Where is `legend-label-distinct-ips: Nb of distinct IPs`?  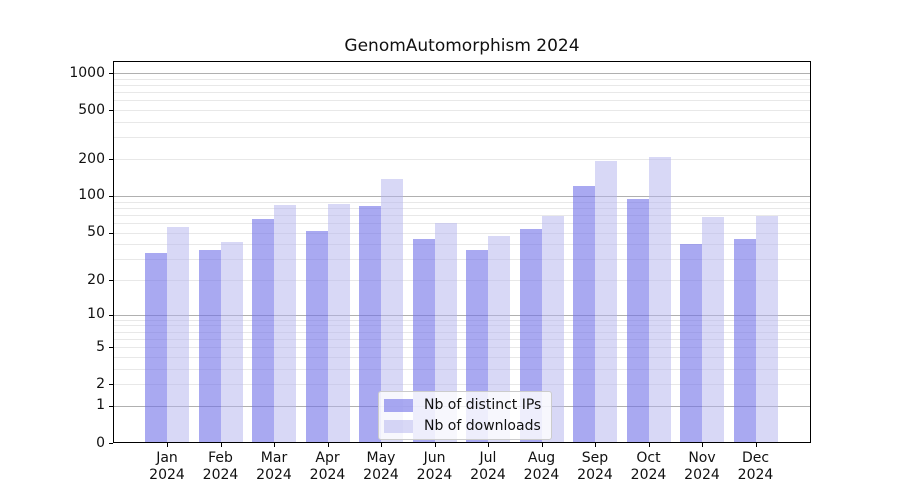
legend-label-distinct-ips: Nb of distinct IPs is located at coordinates (483, 405).